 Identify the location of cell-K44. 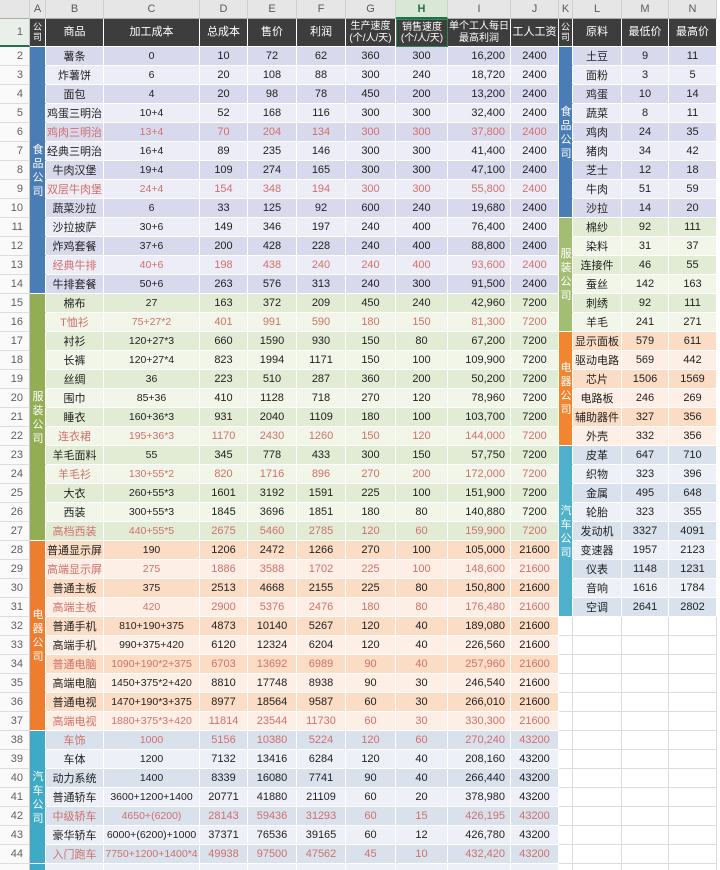
(566, 854).